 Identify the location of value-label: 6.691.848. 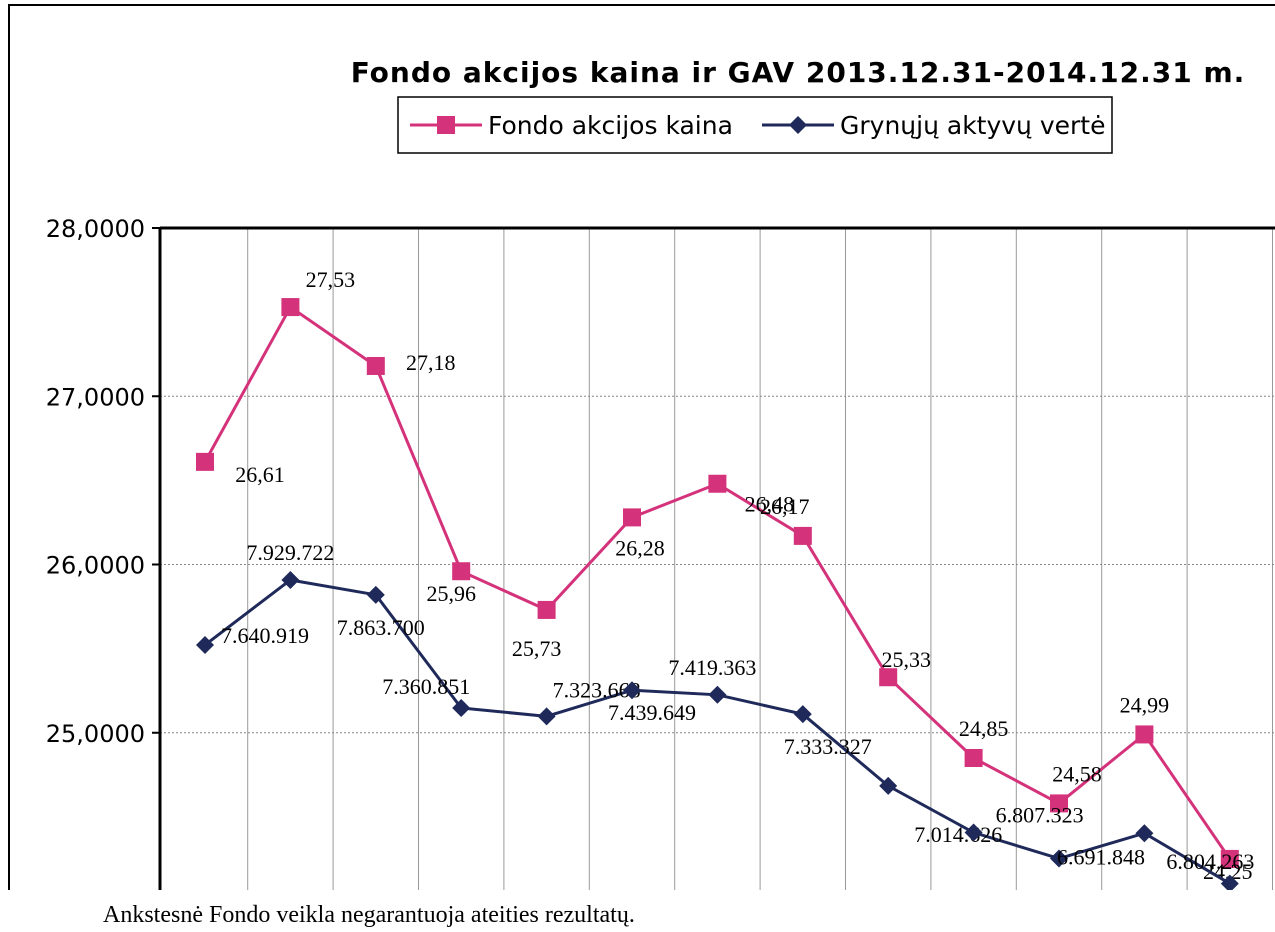
(1101, 857).